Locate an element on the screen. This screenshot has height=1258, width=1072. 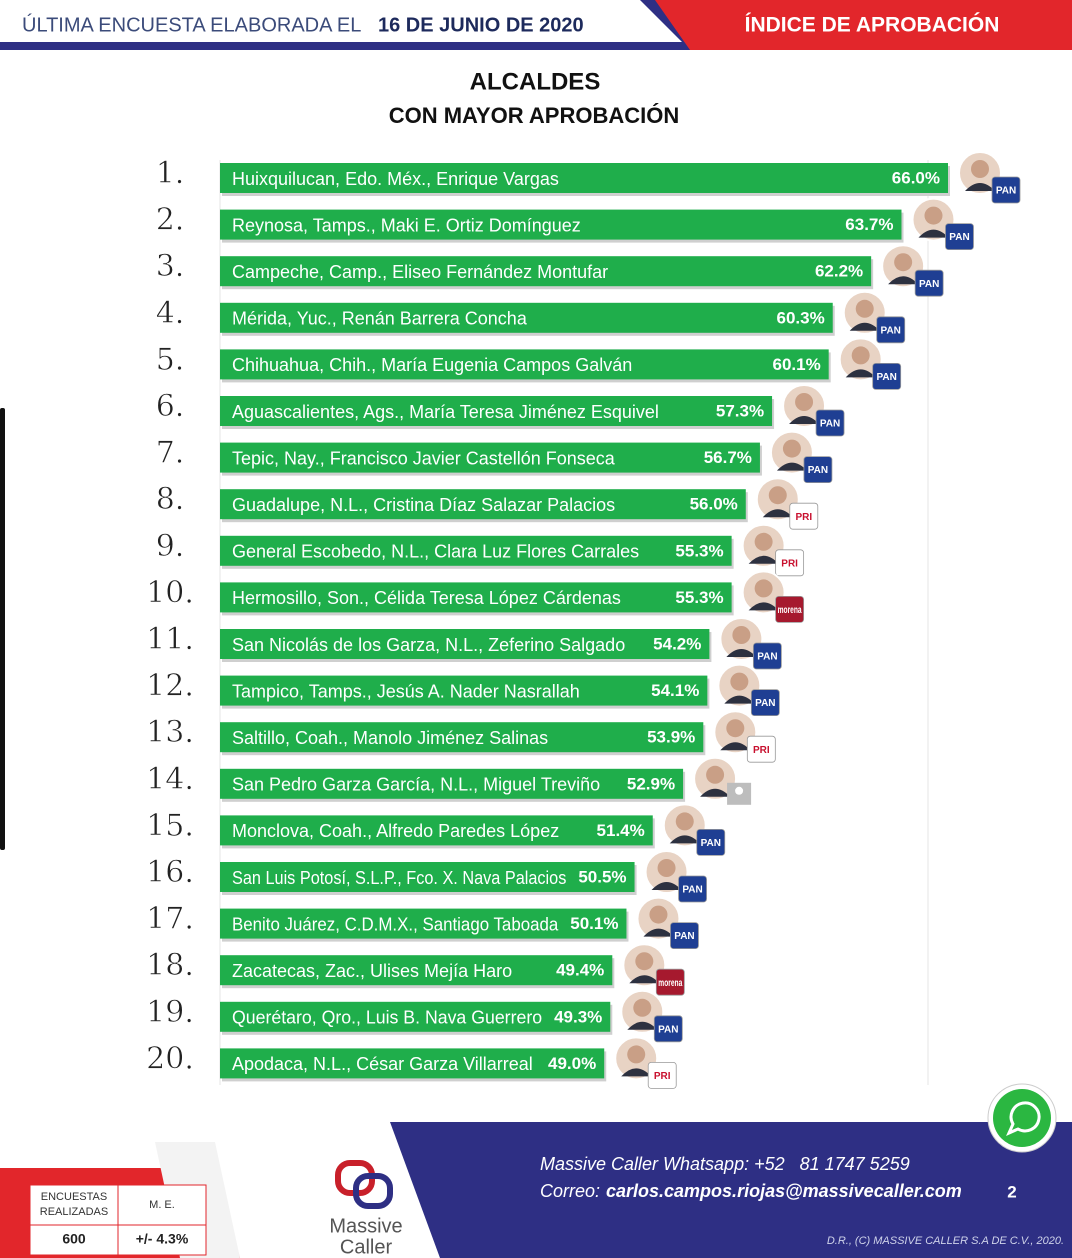
placeholder-icon is located at coordinates (739, 790).